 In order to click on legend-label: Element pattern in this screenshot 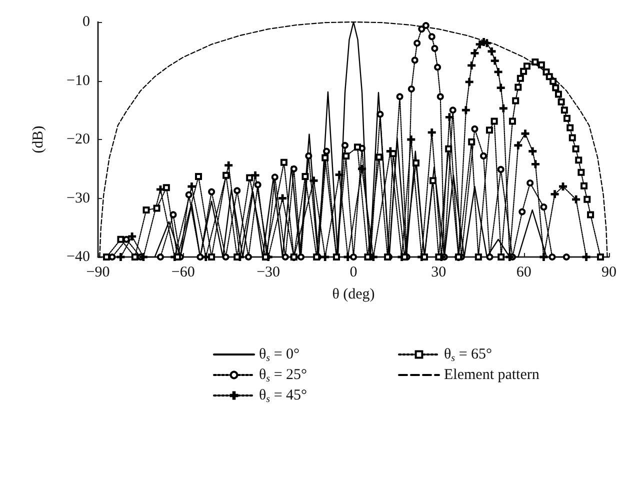, I will do `click(492, 375)`.